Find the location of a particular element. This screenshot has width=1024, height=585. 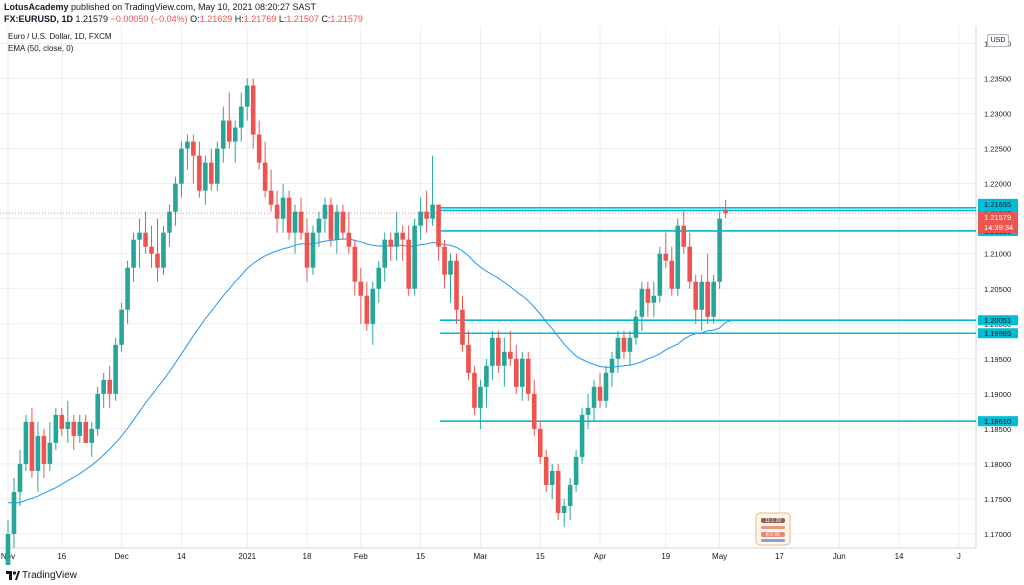

last-price-label: 1.21579 is located at coordinates (997, 217).